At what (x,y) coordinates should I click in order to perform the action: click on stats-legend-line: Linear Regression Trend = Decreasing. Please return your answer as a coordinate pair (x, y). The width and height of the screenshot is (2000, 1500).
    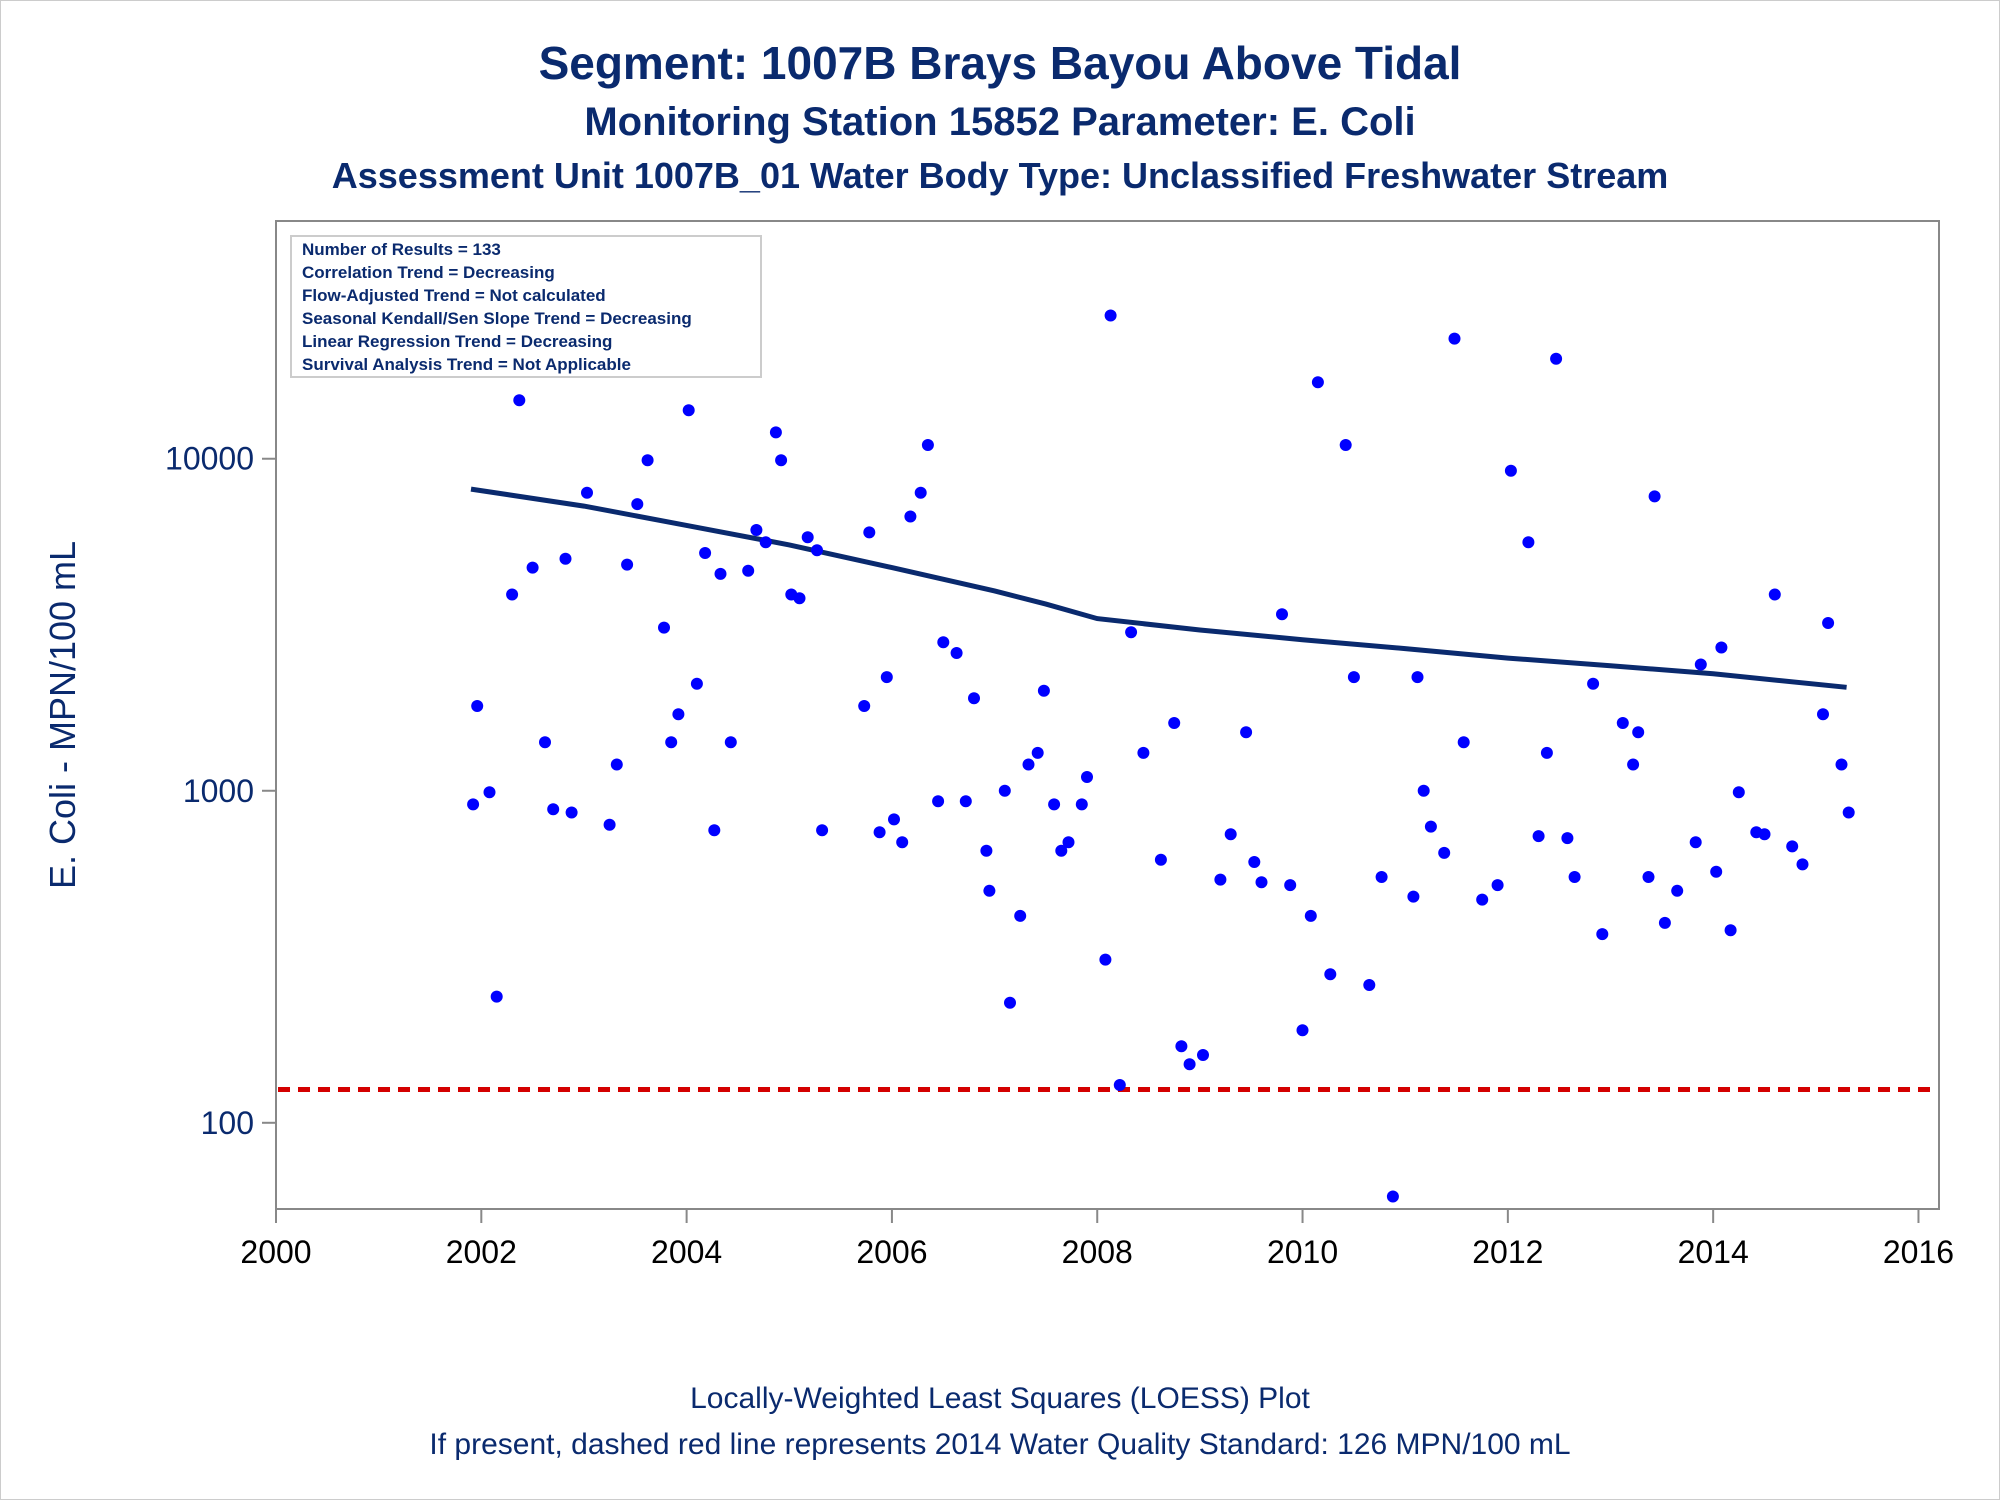
    Looking at the image, I should click on (457, 341).